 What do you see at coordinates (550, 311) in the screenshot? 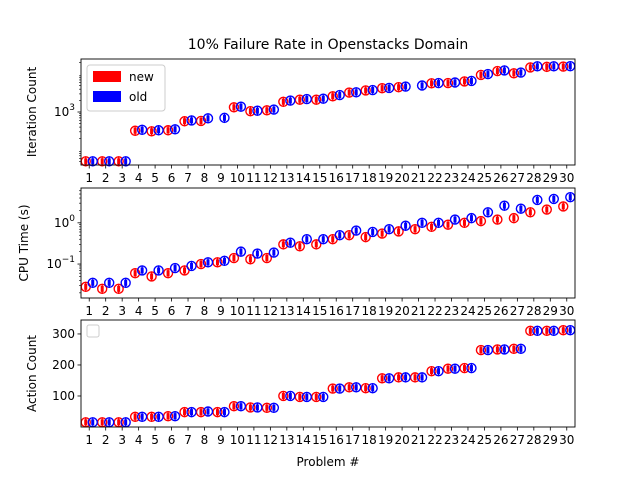
I see `x-tick-label: 29` at bounding box center [550, 311].